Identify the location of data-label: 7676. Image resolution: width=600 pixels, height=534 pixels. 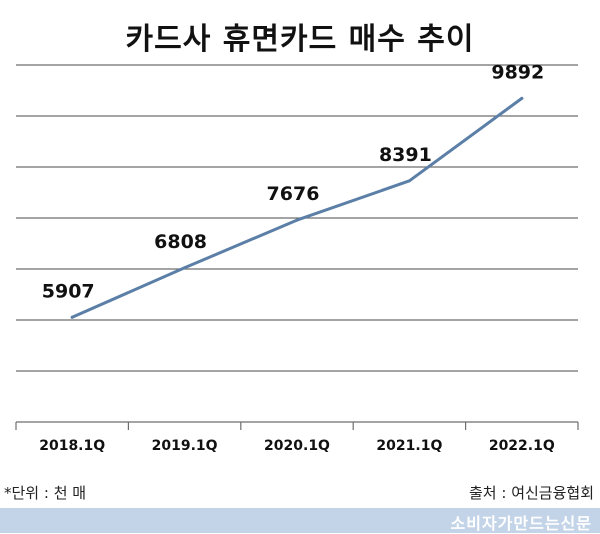
(293, 194).